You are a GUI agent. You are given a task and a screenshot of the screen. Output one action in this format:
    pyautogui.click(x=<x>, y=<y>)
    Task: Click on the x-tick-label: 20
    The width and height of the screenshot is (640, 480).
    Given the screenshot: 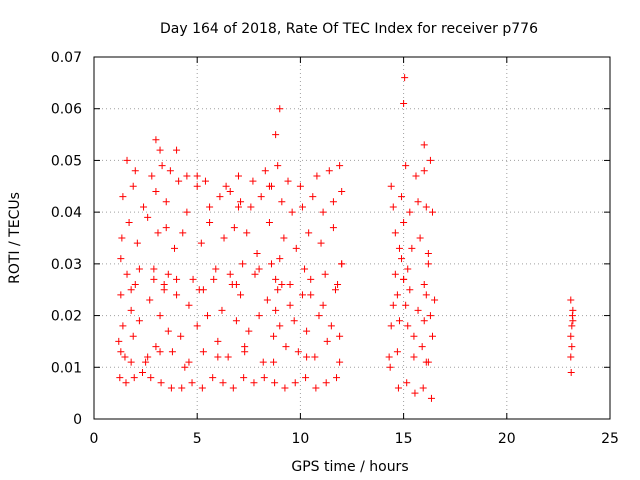 What is the action you would take?
    pyautogui.click(x=507, y=439)
    